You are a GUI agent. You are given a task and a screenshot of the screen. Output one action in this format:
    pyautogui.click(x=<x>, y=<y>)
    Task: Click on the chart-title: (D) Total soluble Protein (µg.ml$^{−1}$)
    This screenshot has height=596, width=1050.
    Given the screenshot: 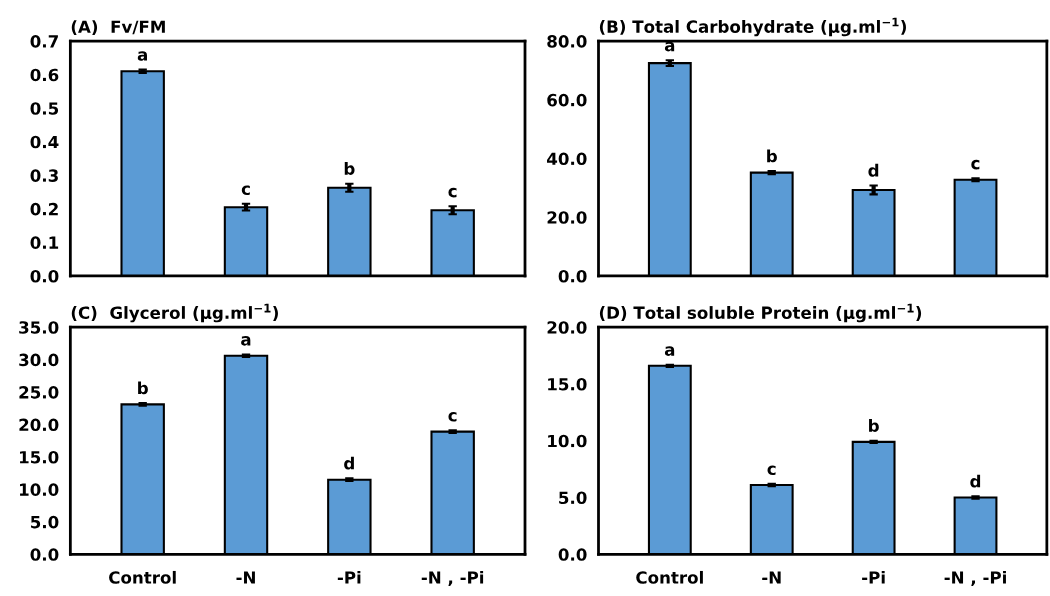 What is the action you would take?
    pyautogui.click(x=760, y=313)
    